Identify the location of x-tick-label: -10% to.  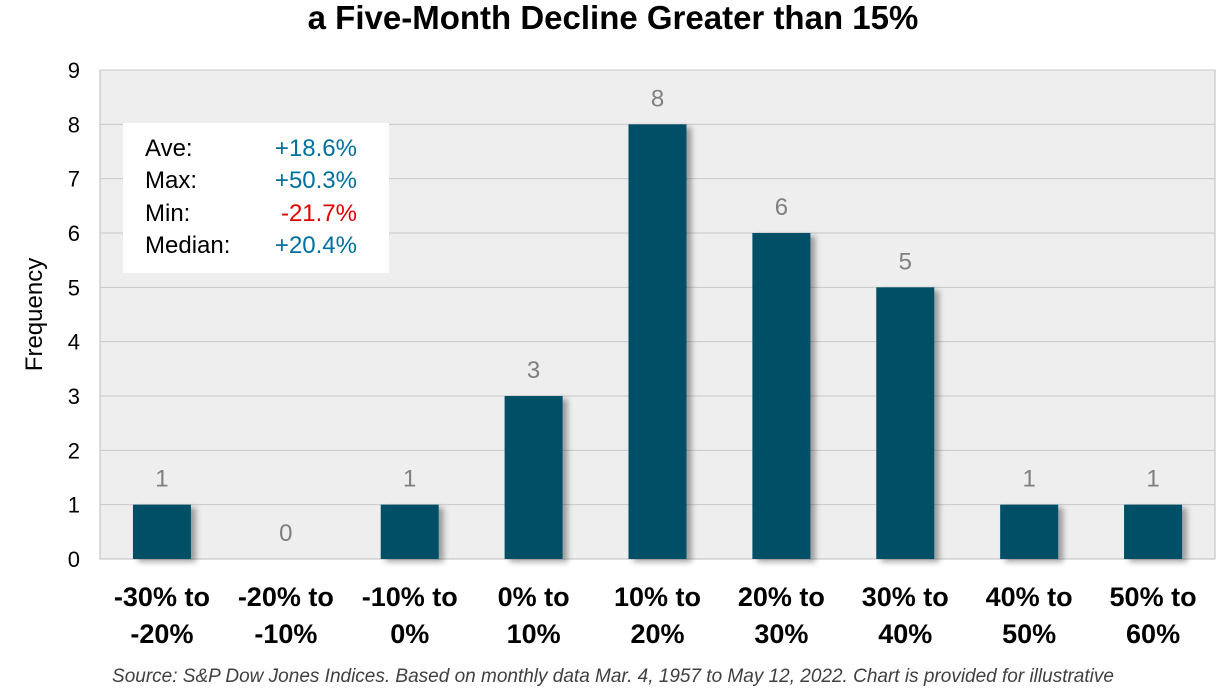
(410, 597).